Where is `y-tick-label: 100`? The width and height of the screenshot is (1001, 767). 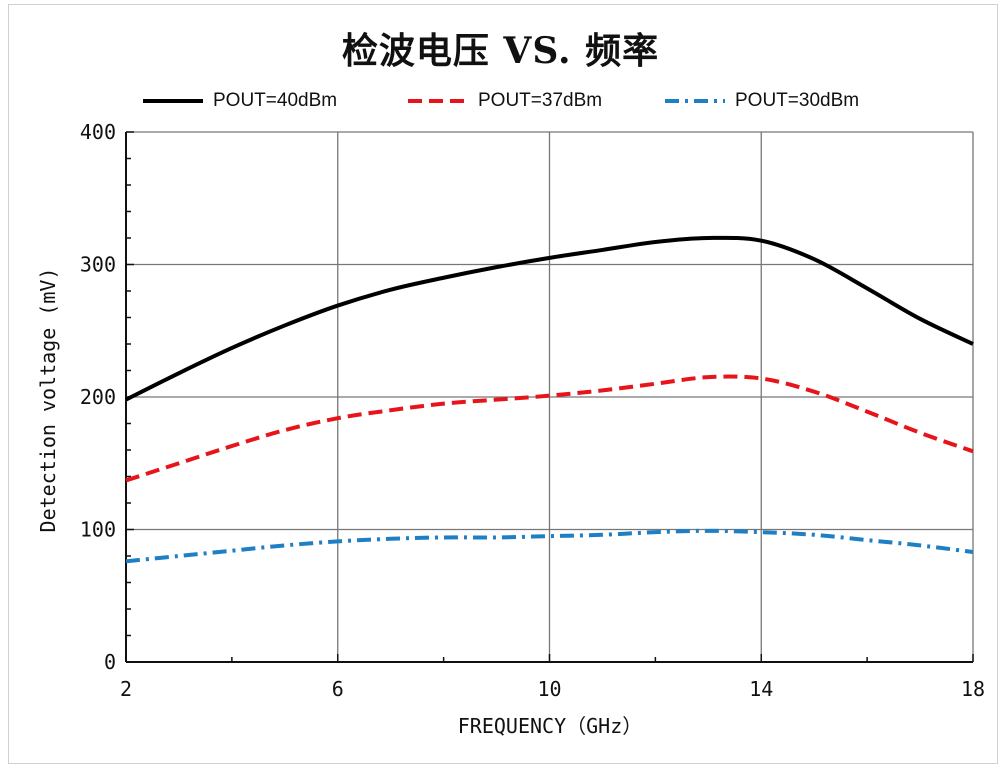 y-tick-label: 100 is located at coordinates (98, 530).